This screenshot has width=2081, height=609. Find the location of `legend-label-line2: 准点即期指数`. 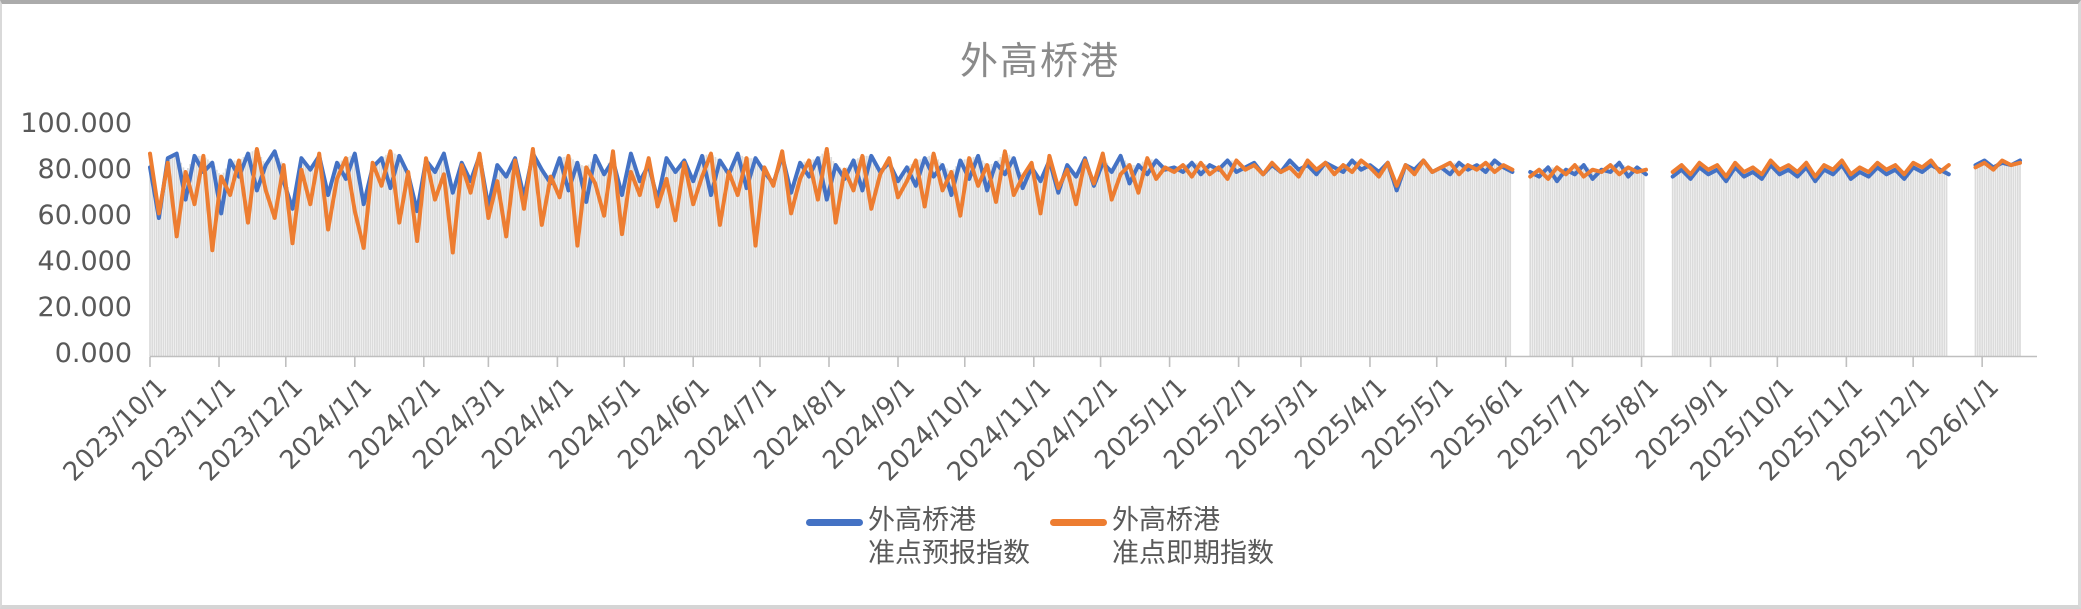

legend-label-line2: 准点即期指数 is located at coordinates (1193, 553).